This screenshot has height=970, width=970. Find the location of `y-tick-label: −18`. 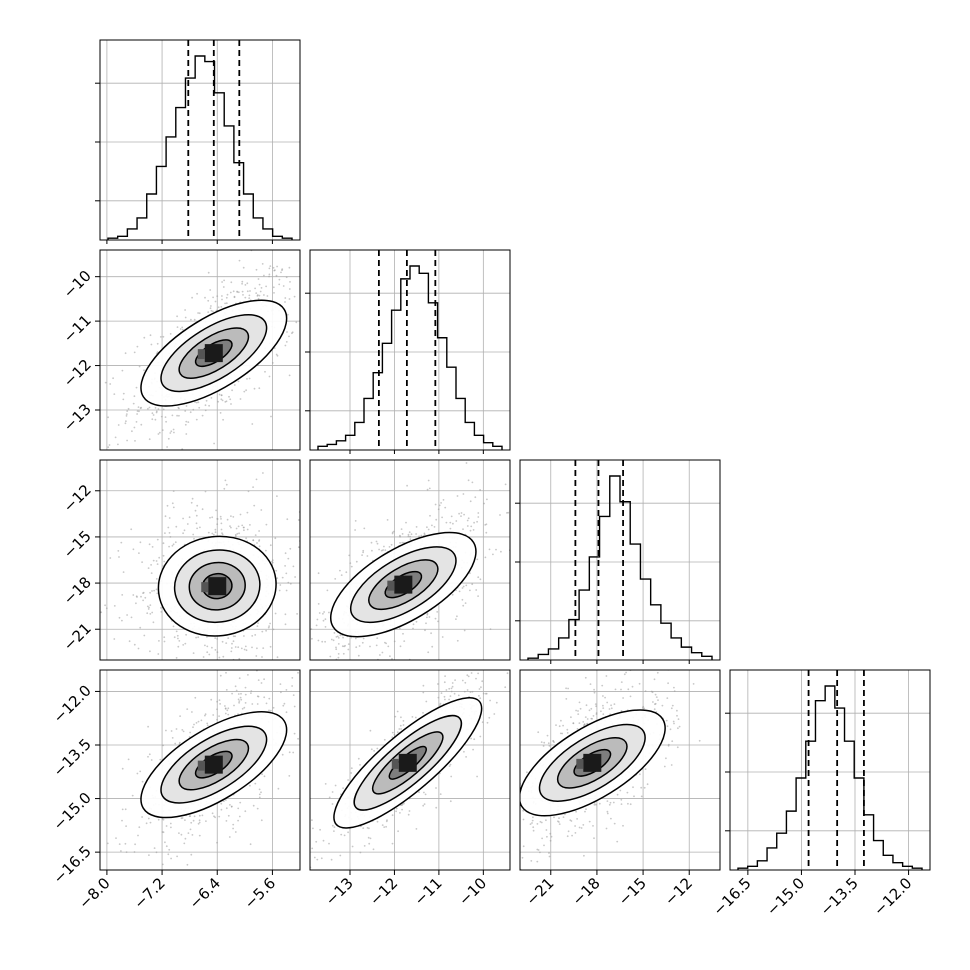

y-tick-label: −18 is located at coordinates (77, 590).